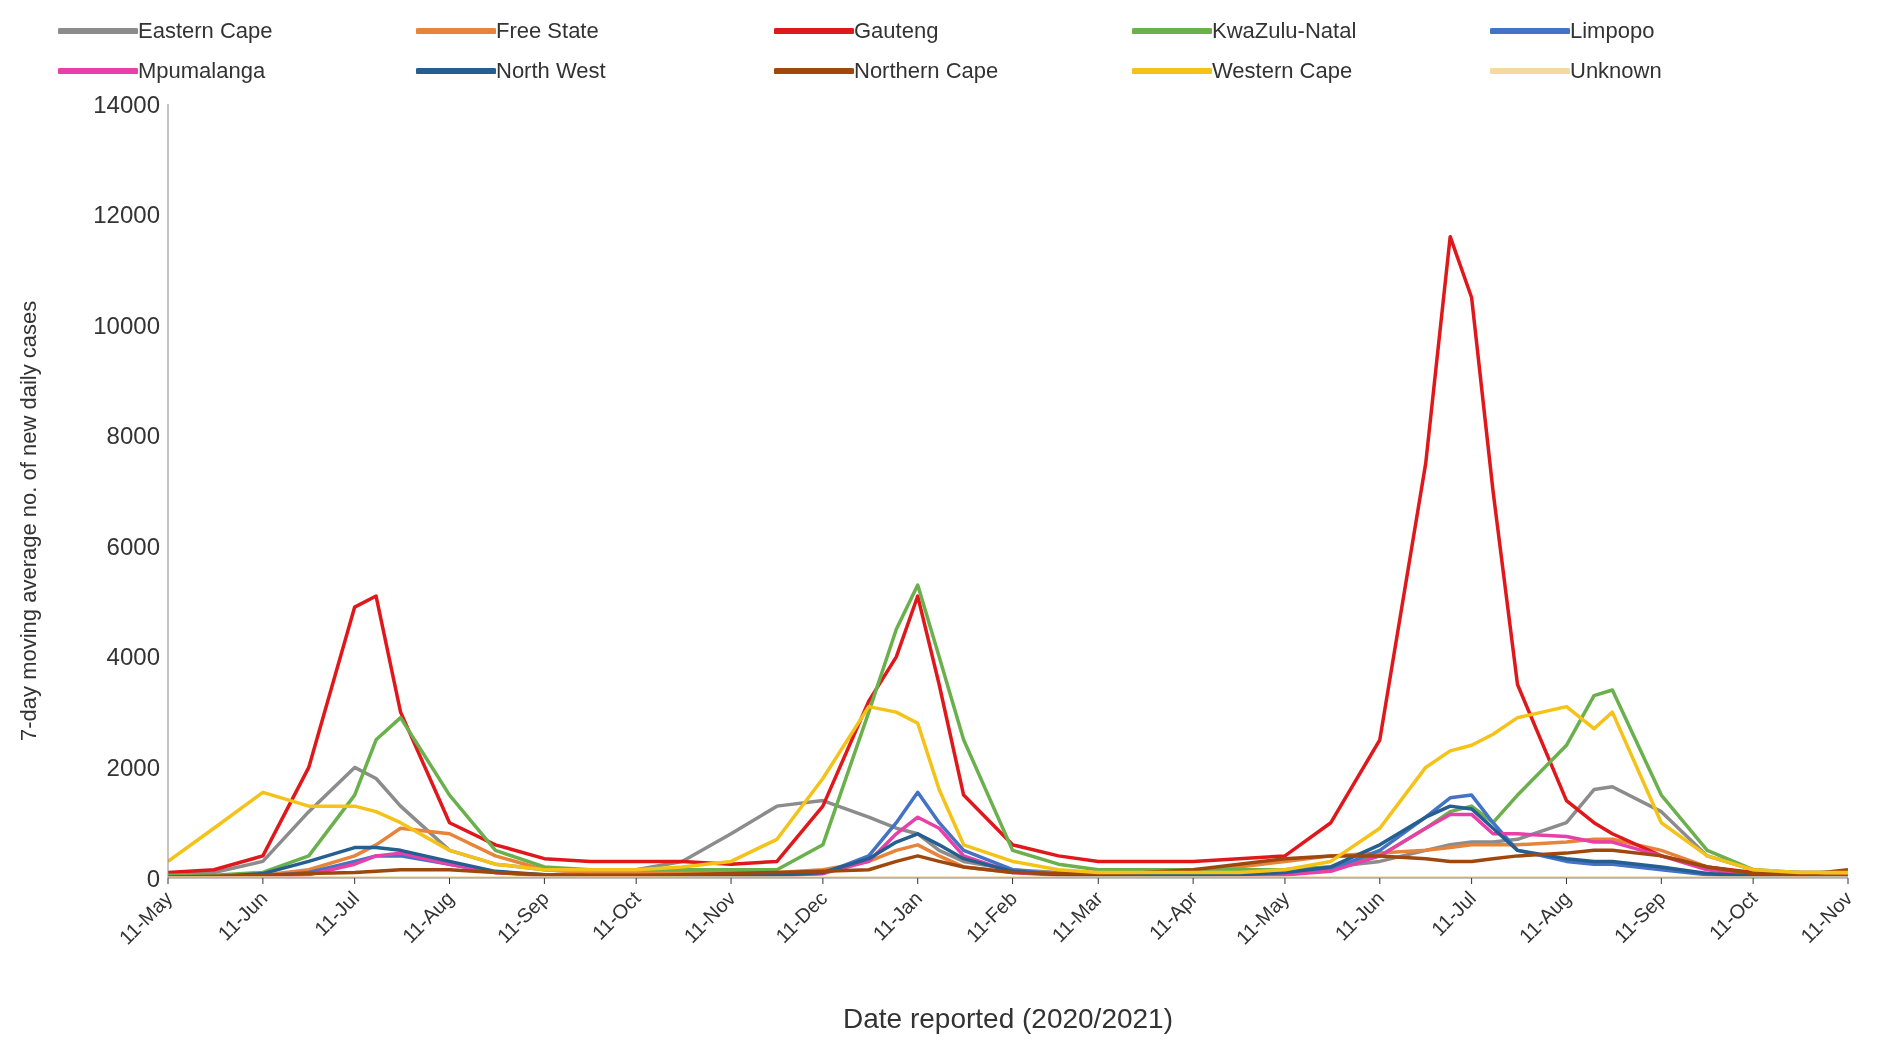 This screenshot has width=1889, height=1055. I want to click on legend-label: Northern Cape, so click(926, 71).